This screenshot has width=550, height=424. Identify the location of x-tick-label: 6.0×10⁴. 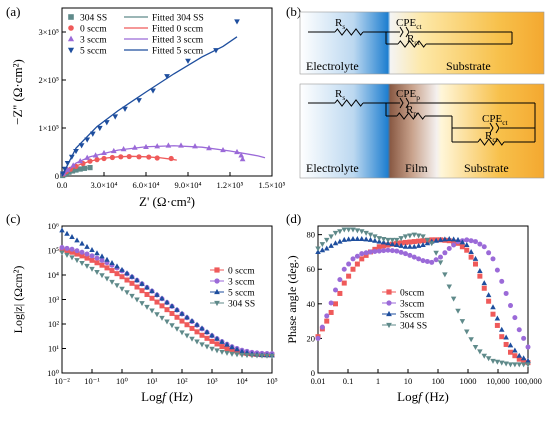
(146, 185).